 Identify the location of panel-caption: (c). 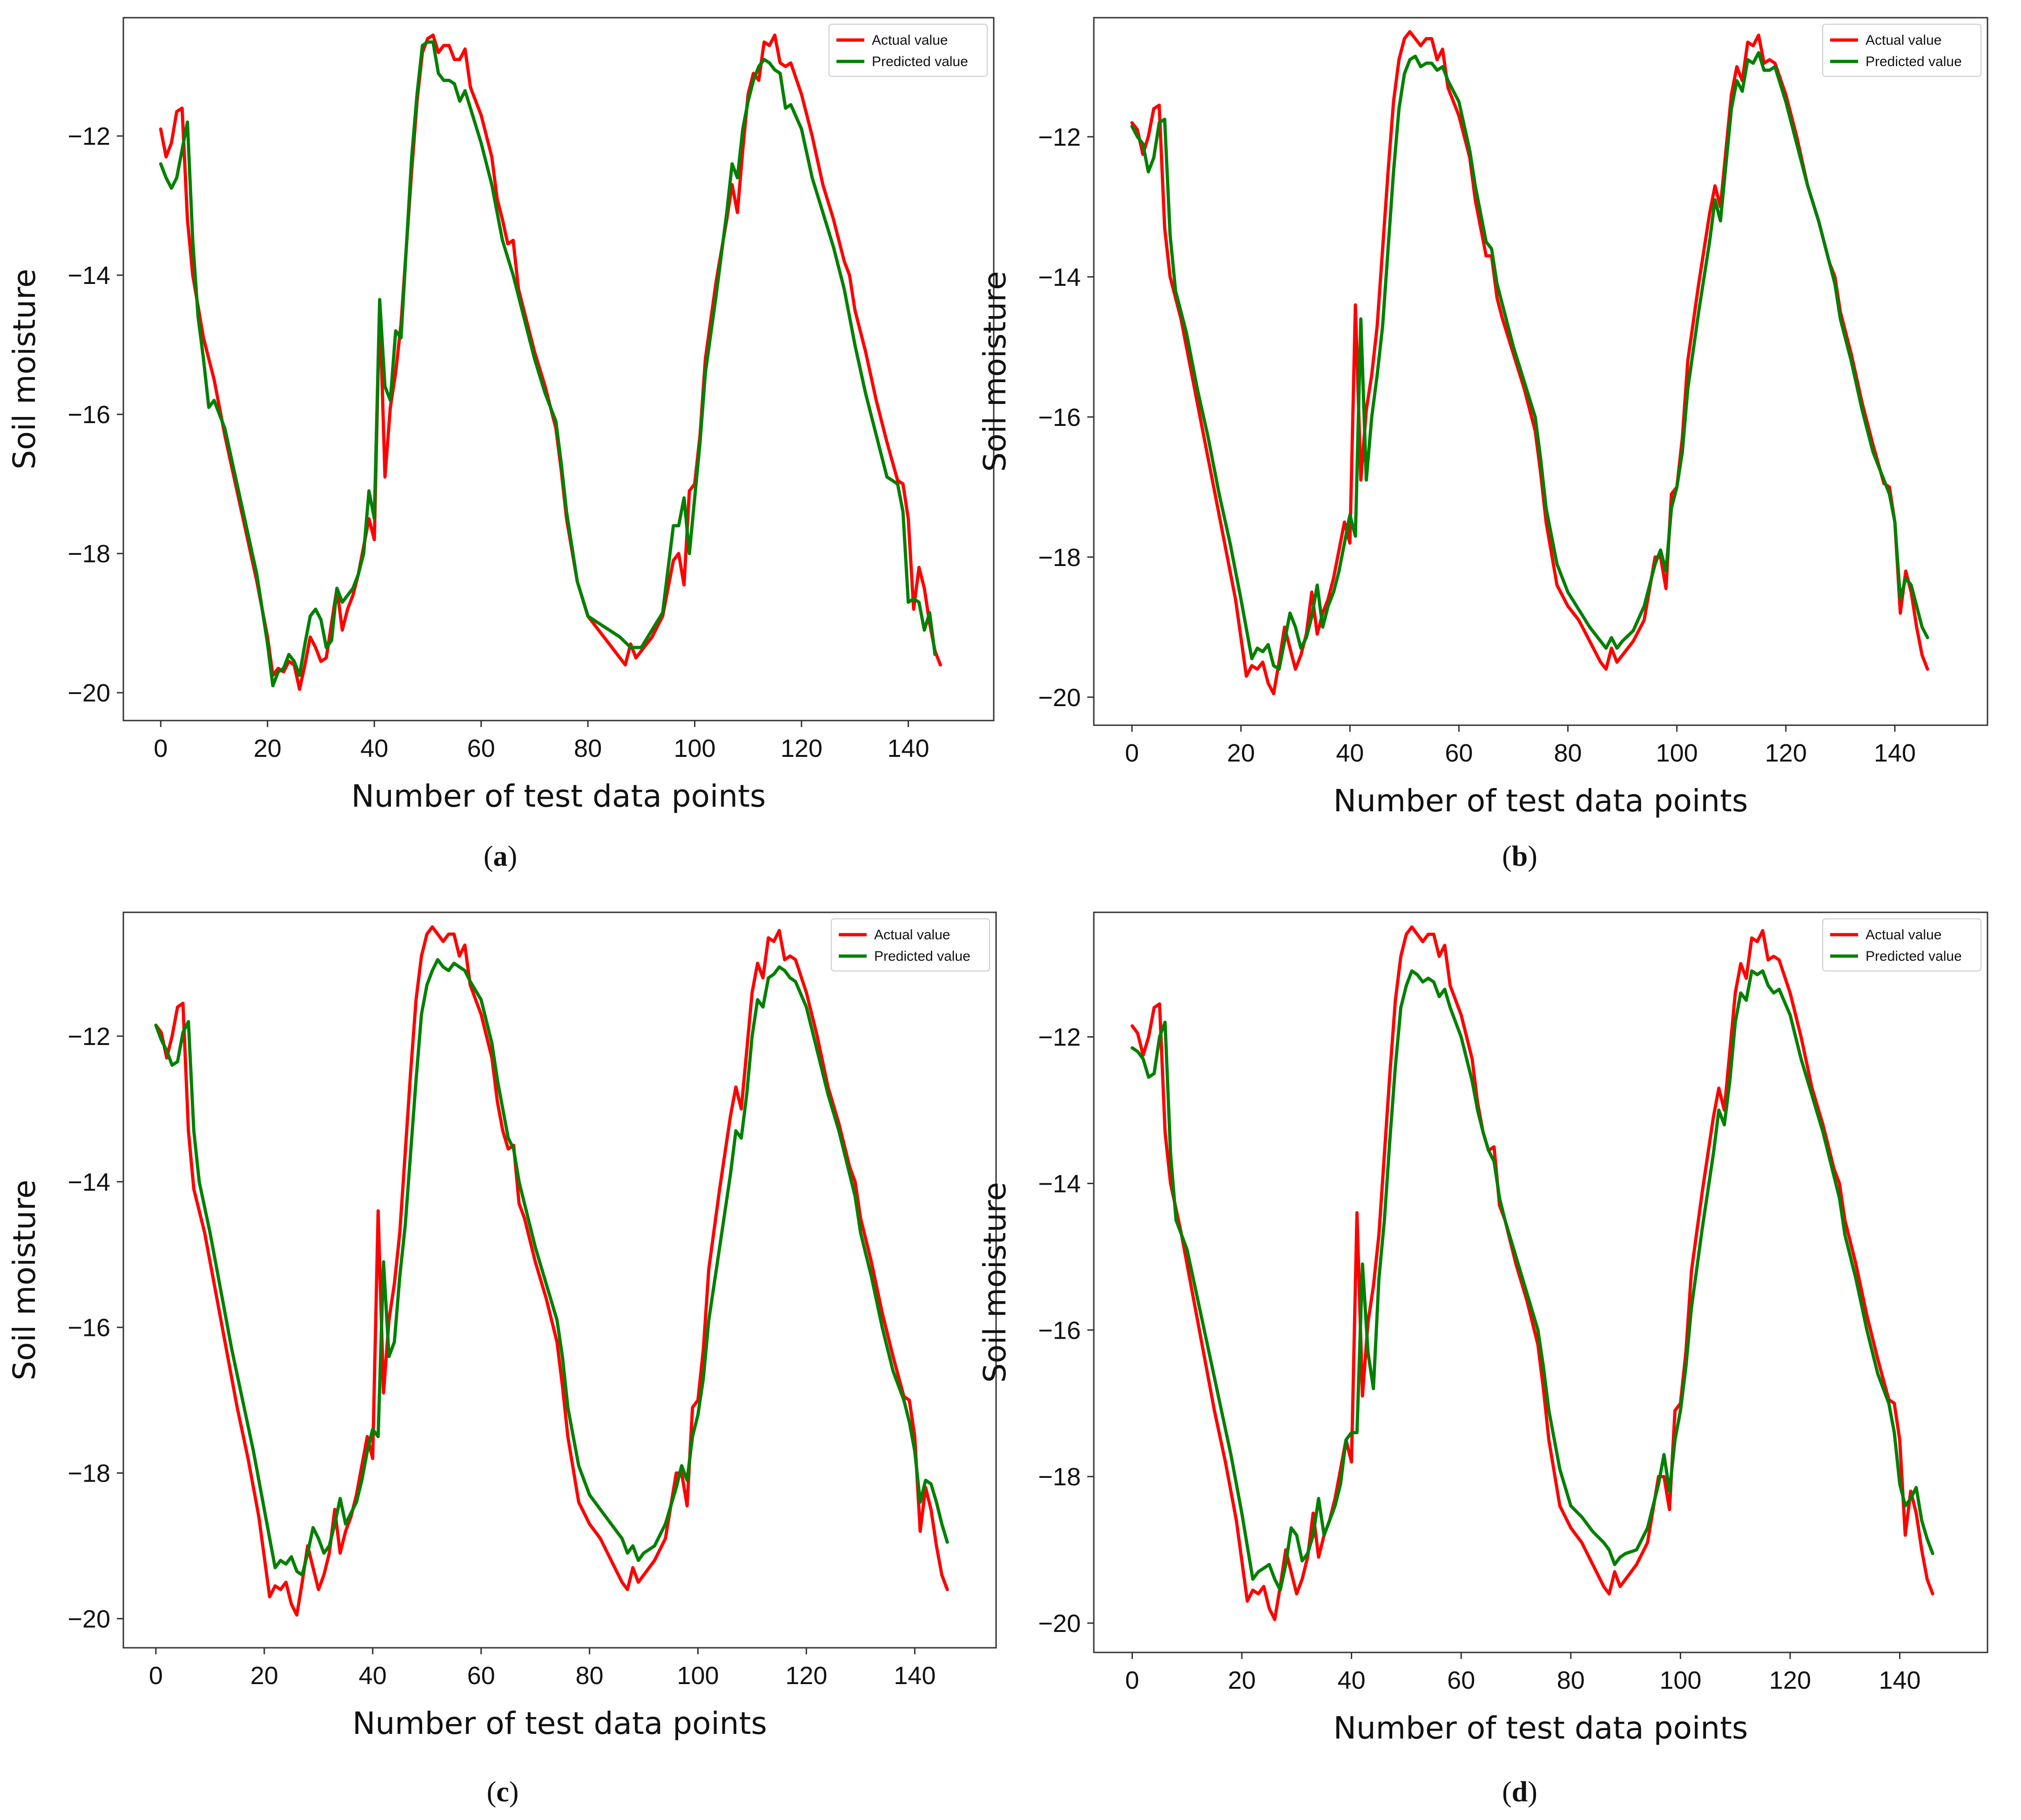
(503, 1792).